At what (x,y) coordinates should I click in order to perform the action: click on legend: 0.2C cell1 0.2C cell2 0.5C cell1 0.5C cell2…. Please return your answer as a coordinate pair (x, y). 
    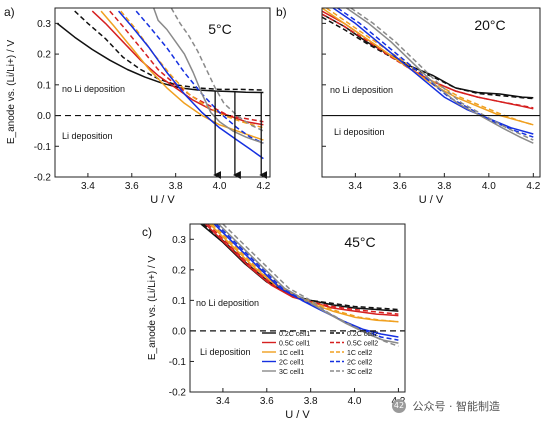
    Looking at the image, I should click on (320, 353).